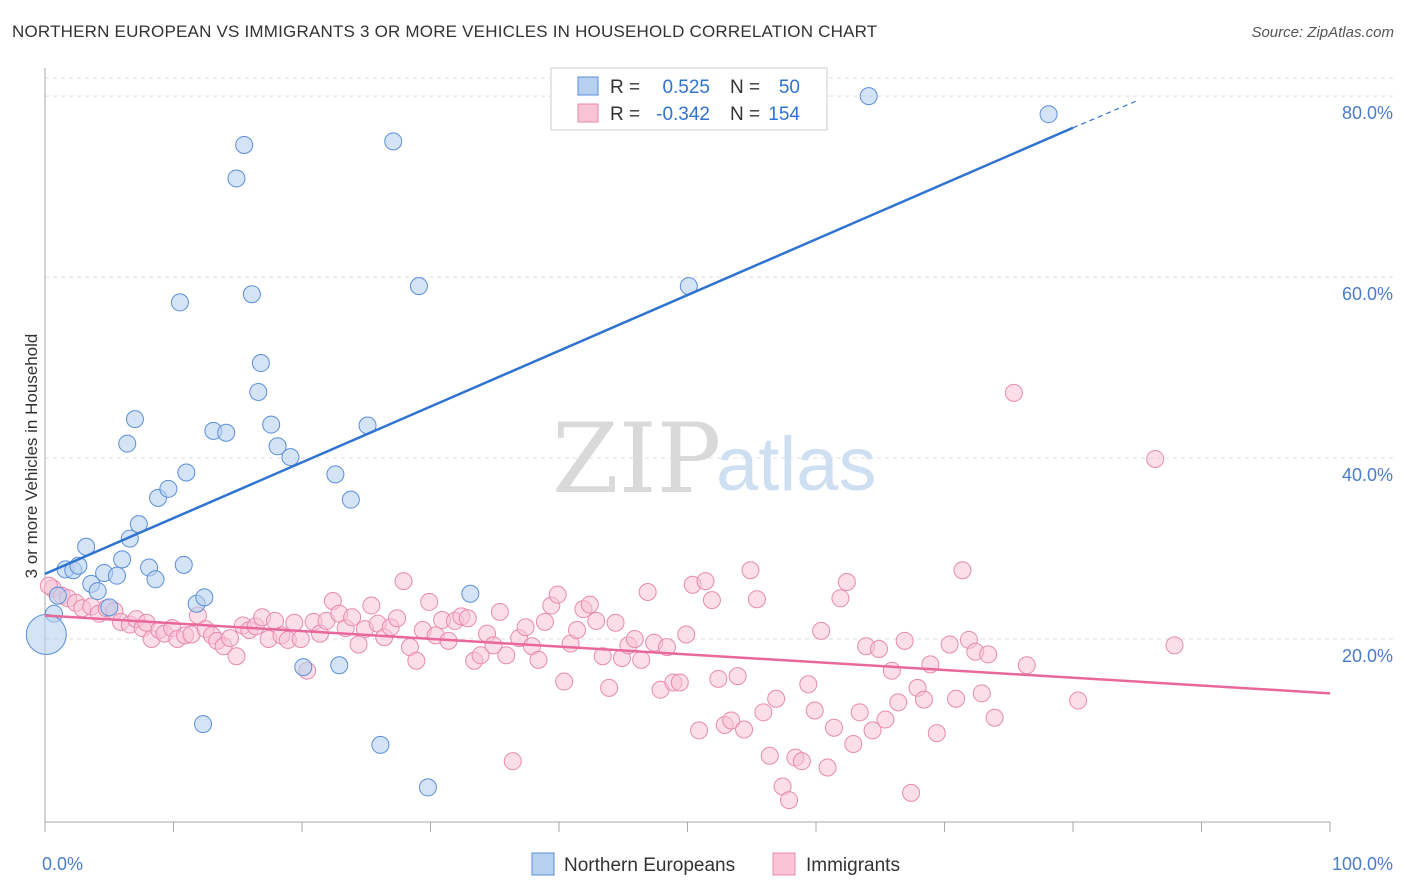  I want to click on bottom-legend-swatch-blue, so click(543, 864).